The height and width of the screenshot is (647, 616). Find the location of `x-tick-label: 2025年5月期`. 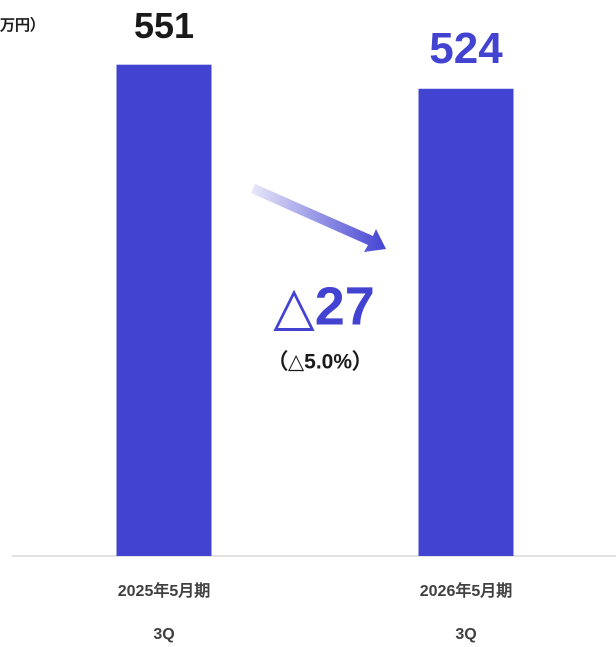

x-tick-label: 2025年5月期 is located at coordinates (164, 590).